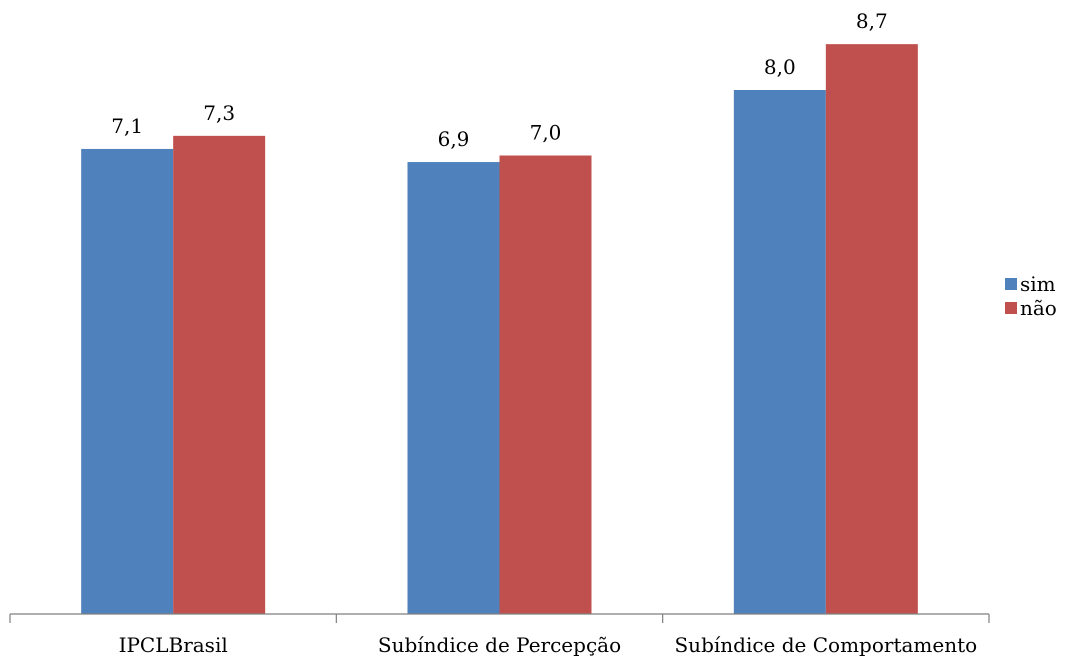 The height and width of the screenshot is (659, 1076). I want to click on x-tick-label: Subíndice de Percepção, so click(499, 645).